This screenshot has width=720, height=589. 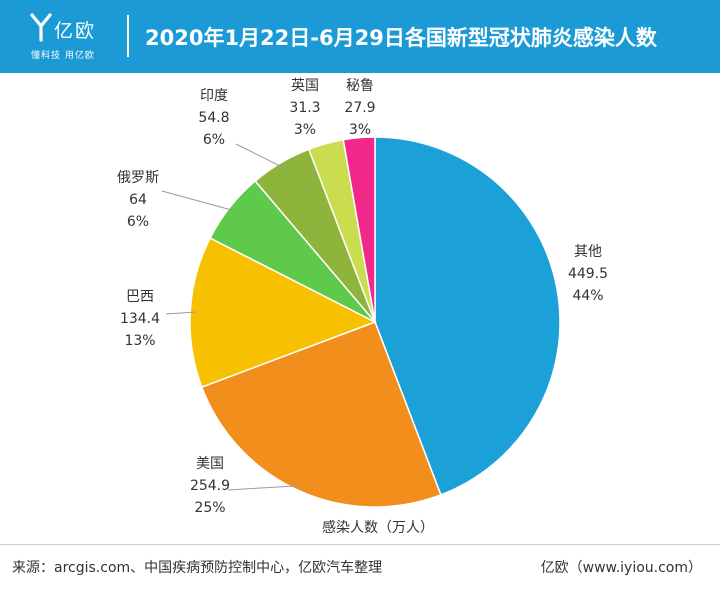 What do you see at coordinates (138, 200) in the screenshot?
I see `slice-value: 64` at bounding box center [138, 200].